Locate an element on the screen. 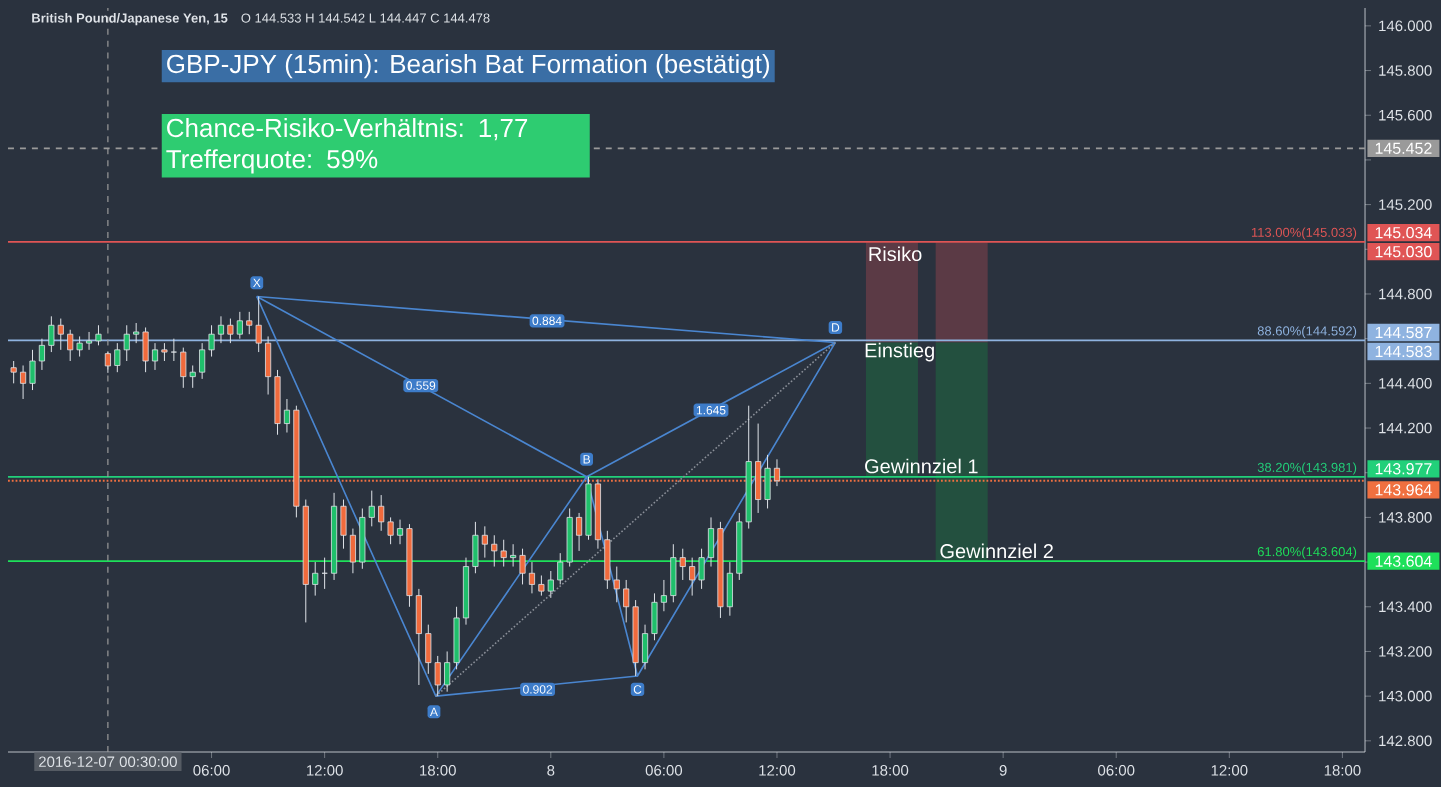  ref-line-label: 113.00%(145.033) is located at coordinates (1304, 233).